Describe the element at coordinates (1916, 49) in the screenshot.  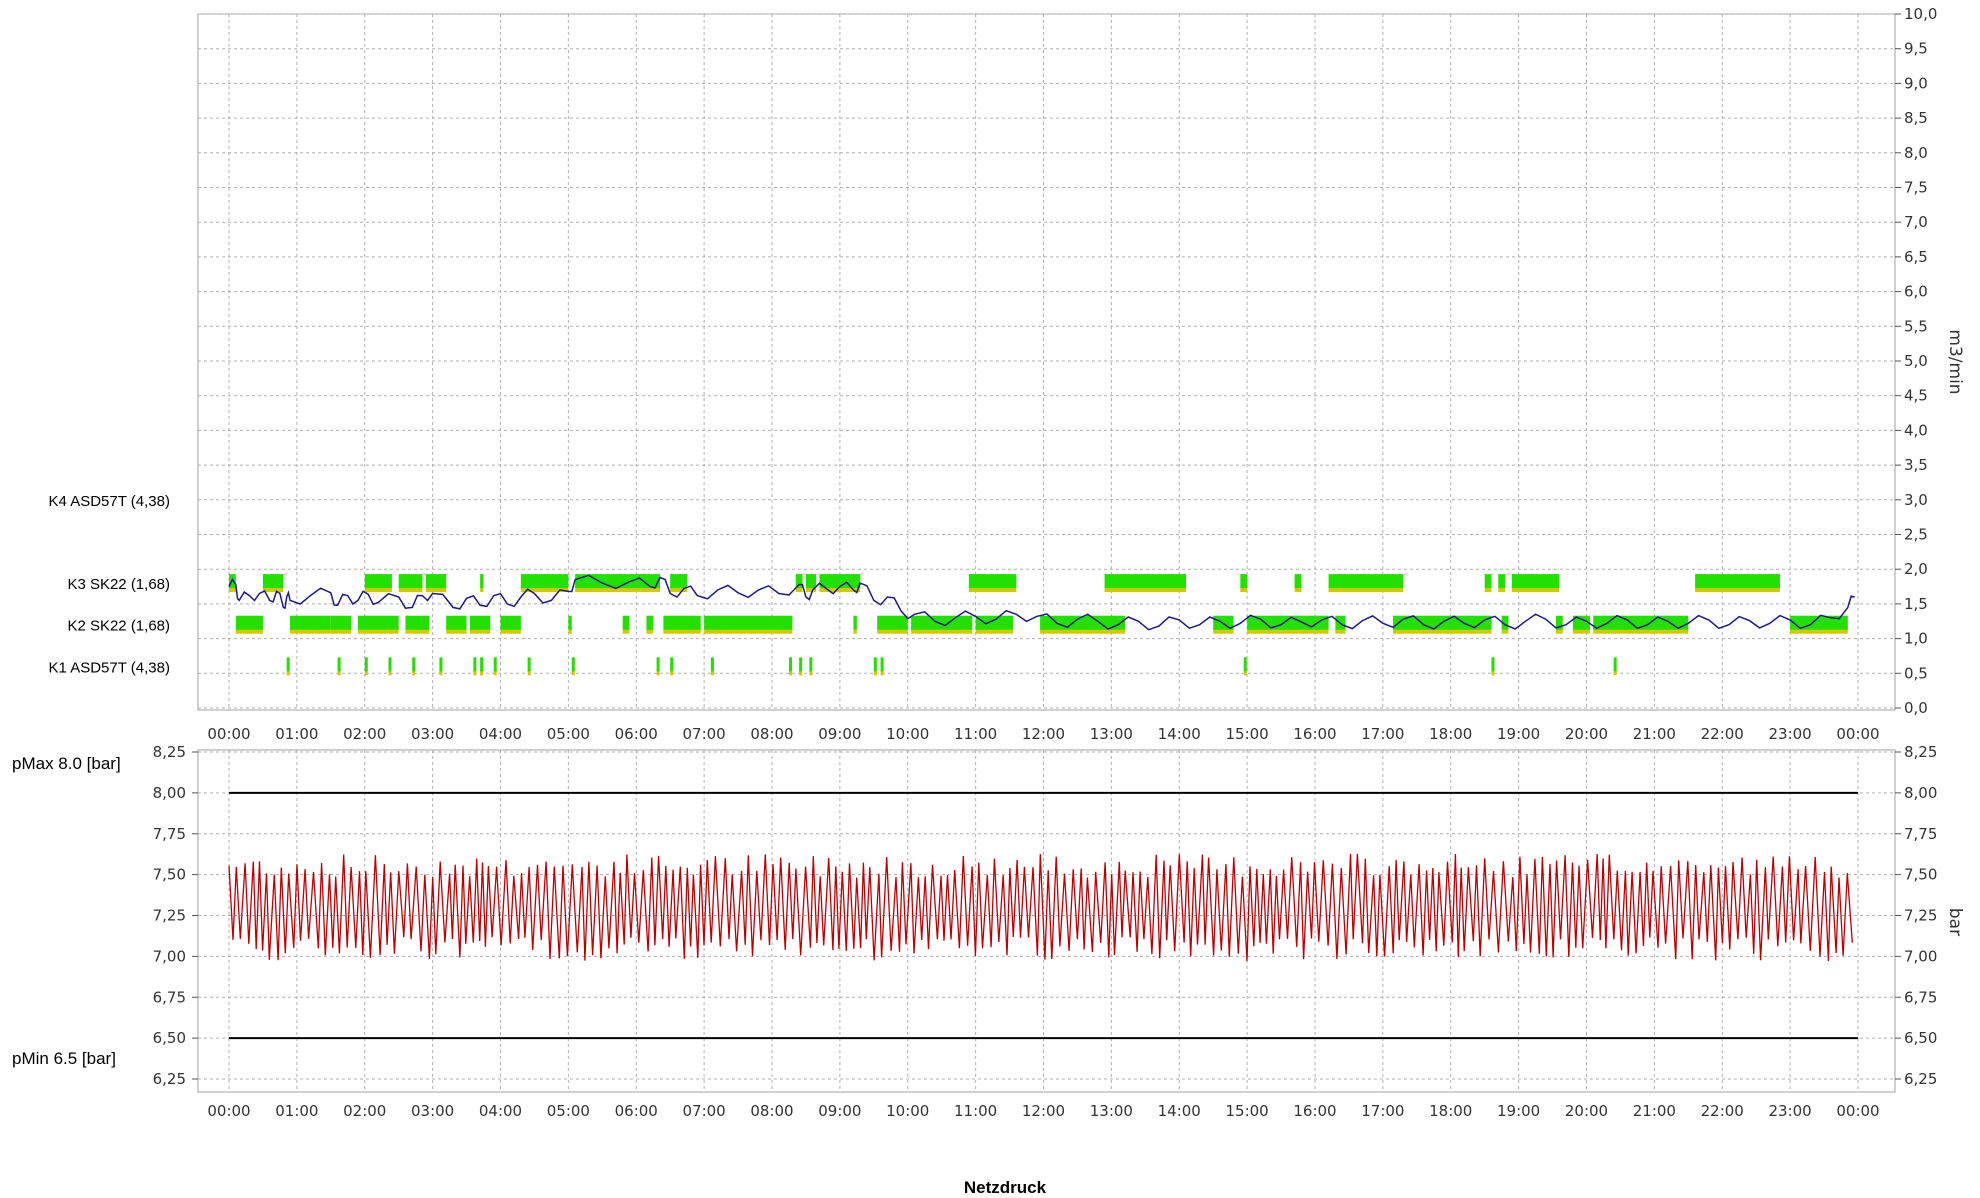
I see `flow-y-tick-label: 9,5` at that location.